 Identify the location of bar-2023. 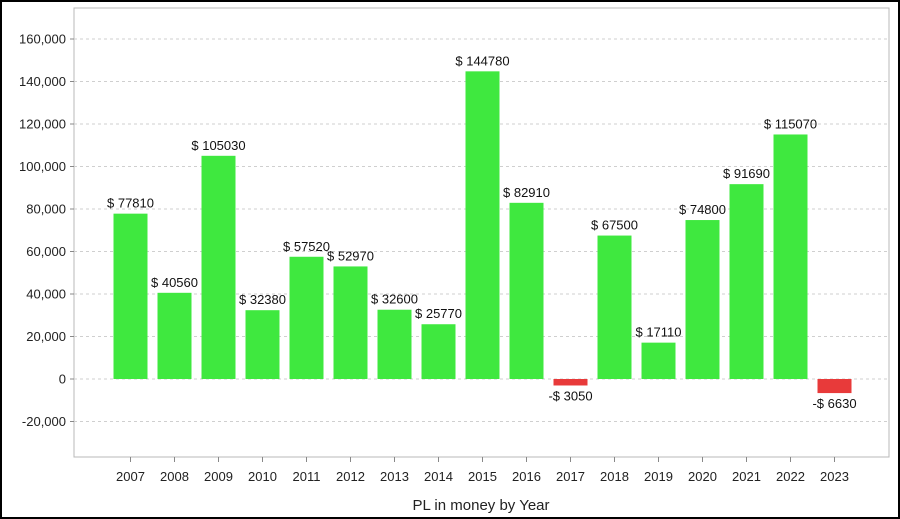
(834, 386).